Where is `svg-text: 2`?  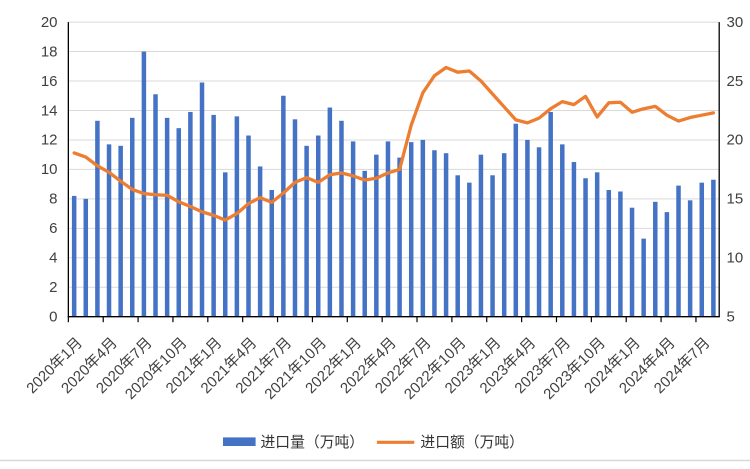 svg-text: 2 is located at coordinates (53, 287).